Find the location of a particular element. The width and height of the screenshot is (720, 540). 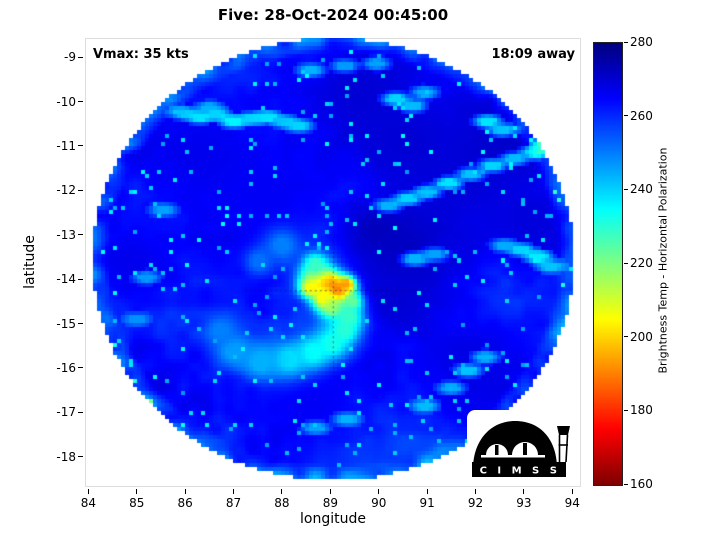

colorbar-tick-label: 260 is located at coordinates (641, 115).